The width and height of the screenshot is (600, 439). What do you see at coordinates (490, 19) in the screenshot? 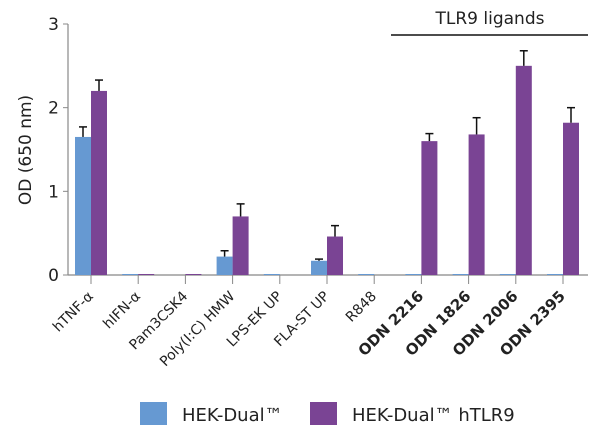
I see `annotation-label: TLR9 ligands` at bounding box center [490, 19].